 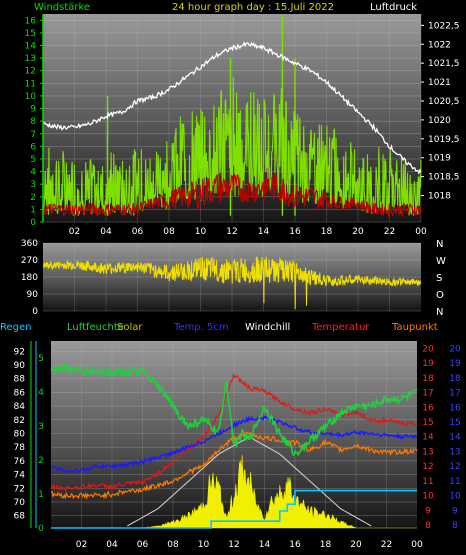 I want to click on wind-tick-label: 15, so click(x=30, y=34).